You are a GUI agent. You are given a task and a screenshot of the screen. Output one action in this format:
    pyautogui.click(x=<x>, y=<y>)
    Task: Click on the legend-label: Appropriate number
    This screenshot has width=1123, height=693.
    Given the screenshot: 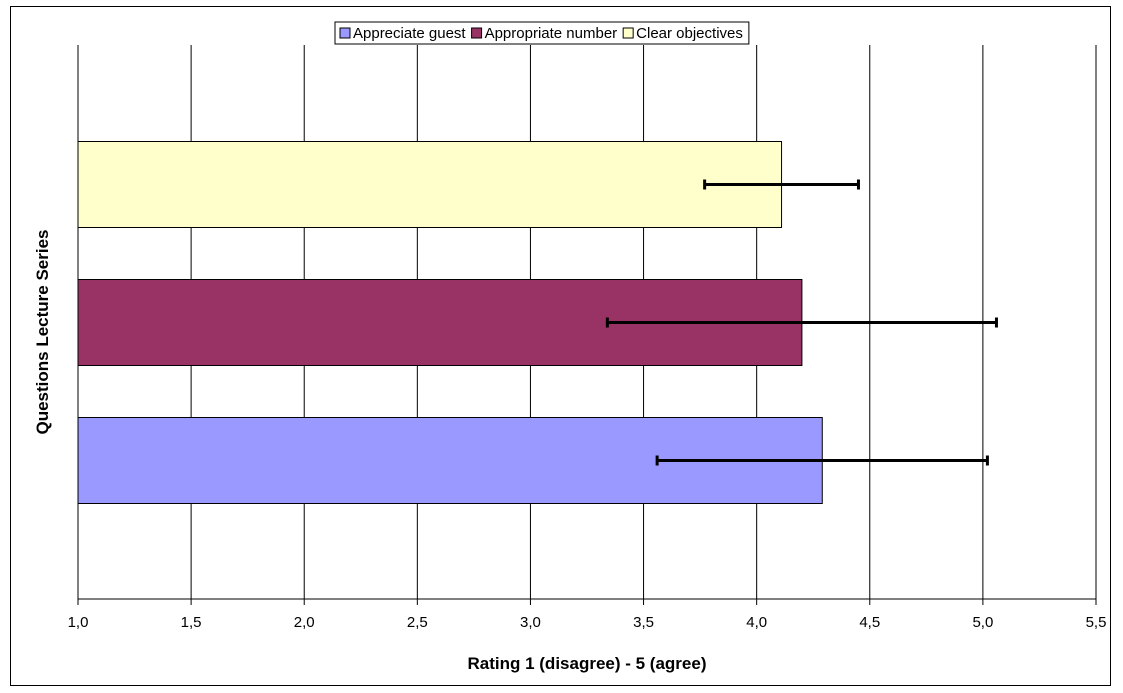 What is the action you would take?
    pyautogui.click(x=551, y=33)
    